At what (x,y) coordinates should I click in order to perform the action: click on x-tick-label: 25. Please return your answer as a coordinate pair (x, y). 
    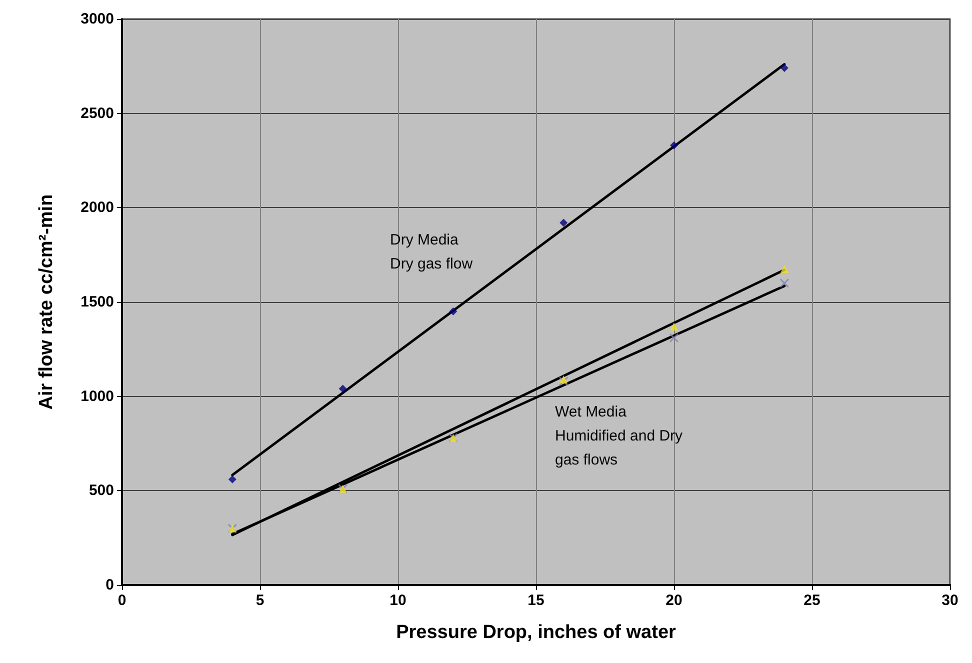
    Looking at the image, I should click on (812, 600).